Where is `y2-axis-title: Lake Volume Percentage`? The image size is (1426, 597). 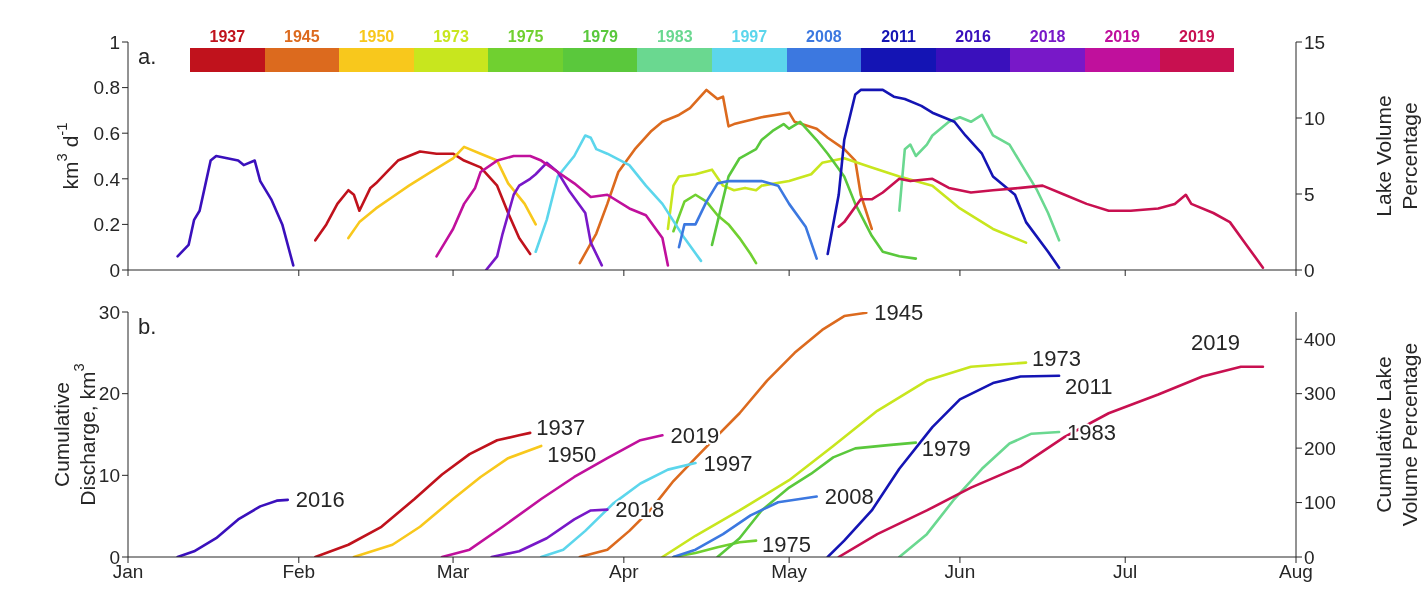 y2-axis-title: Lake Volume Percentage is located at coordinates (1396, 156).